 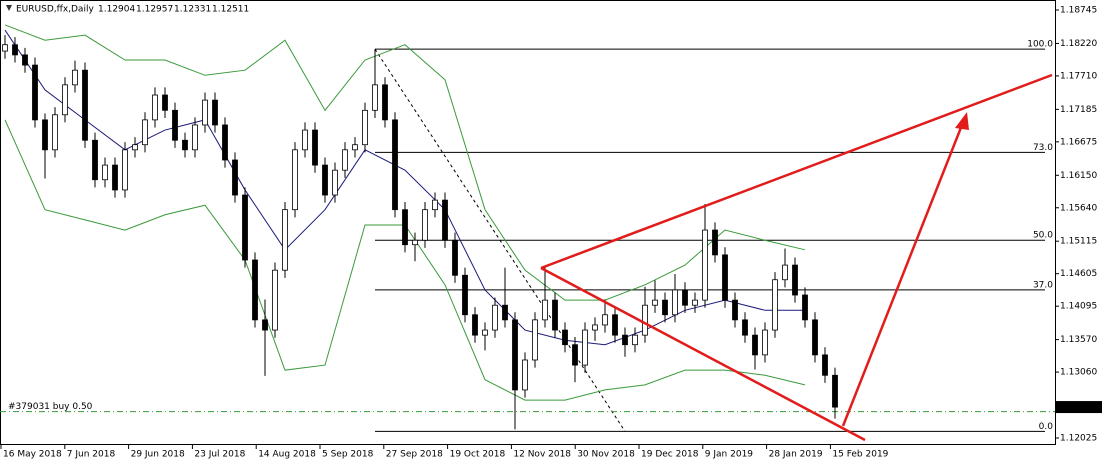 What do you see at coordinates (158, 455) in the screenshot?
I see `x-tick-label: 29 Jun 2018` at bounding box center [158, 455].